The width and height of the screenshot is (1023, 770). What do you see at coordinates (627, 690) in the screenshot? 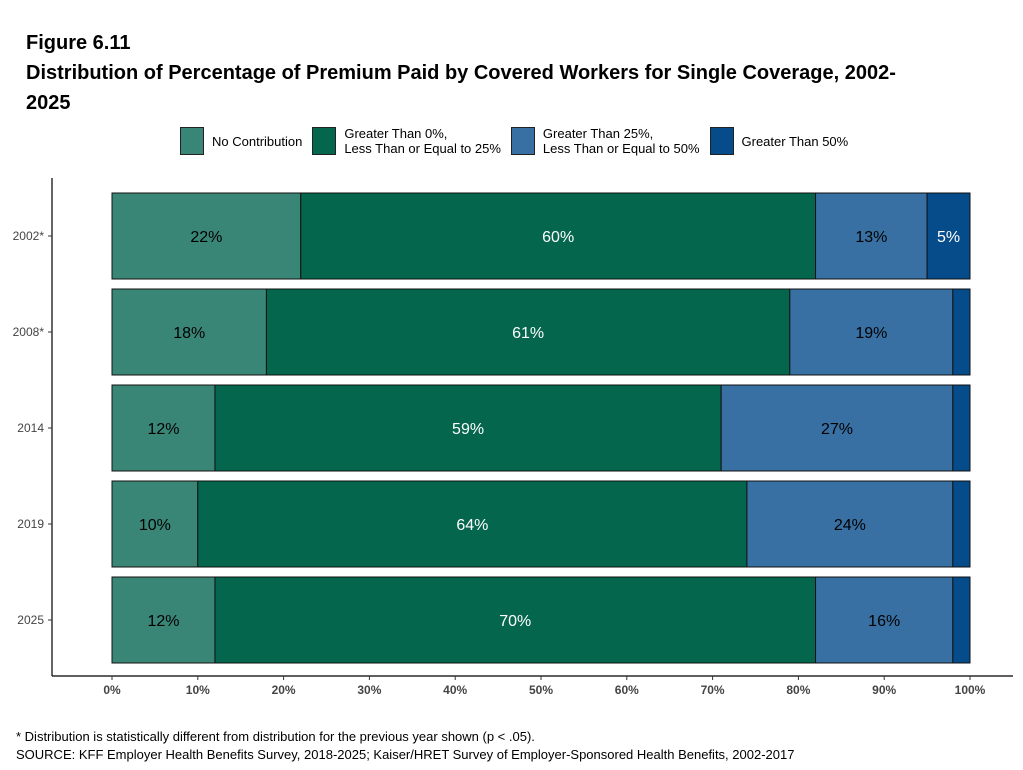
I see `x-tick-label: 60%` at bounding box center [627, 690].